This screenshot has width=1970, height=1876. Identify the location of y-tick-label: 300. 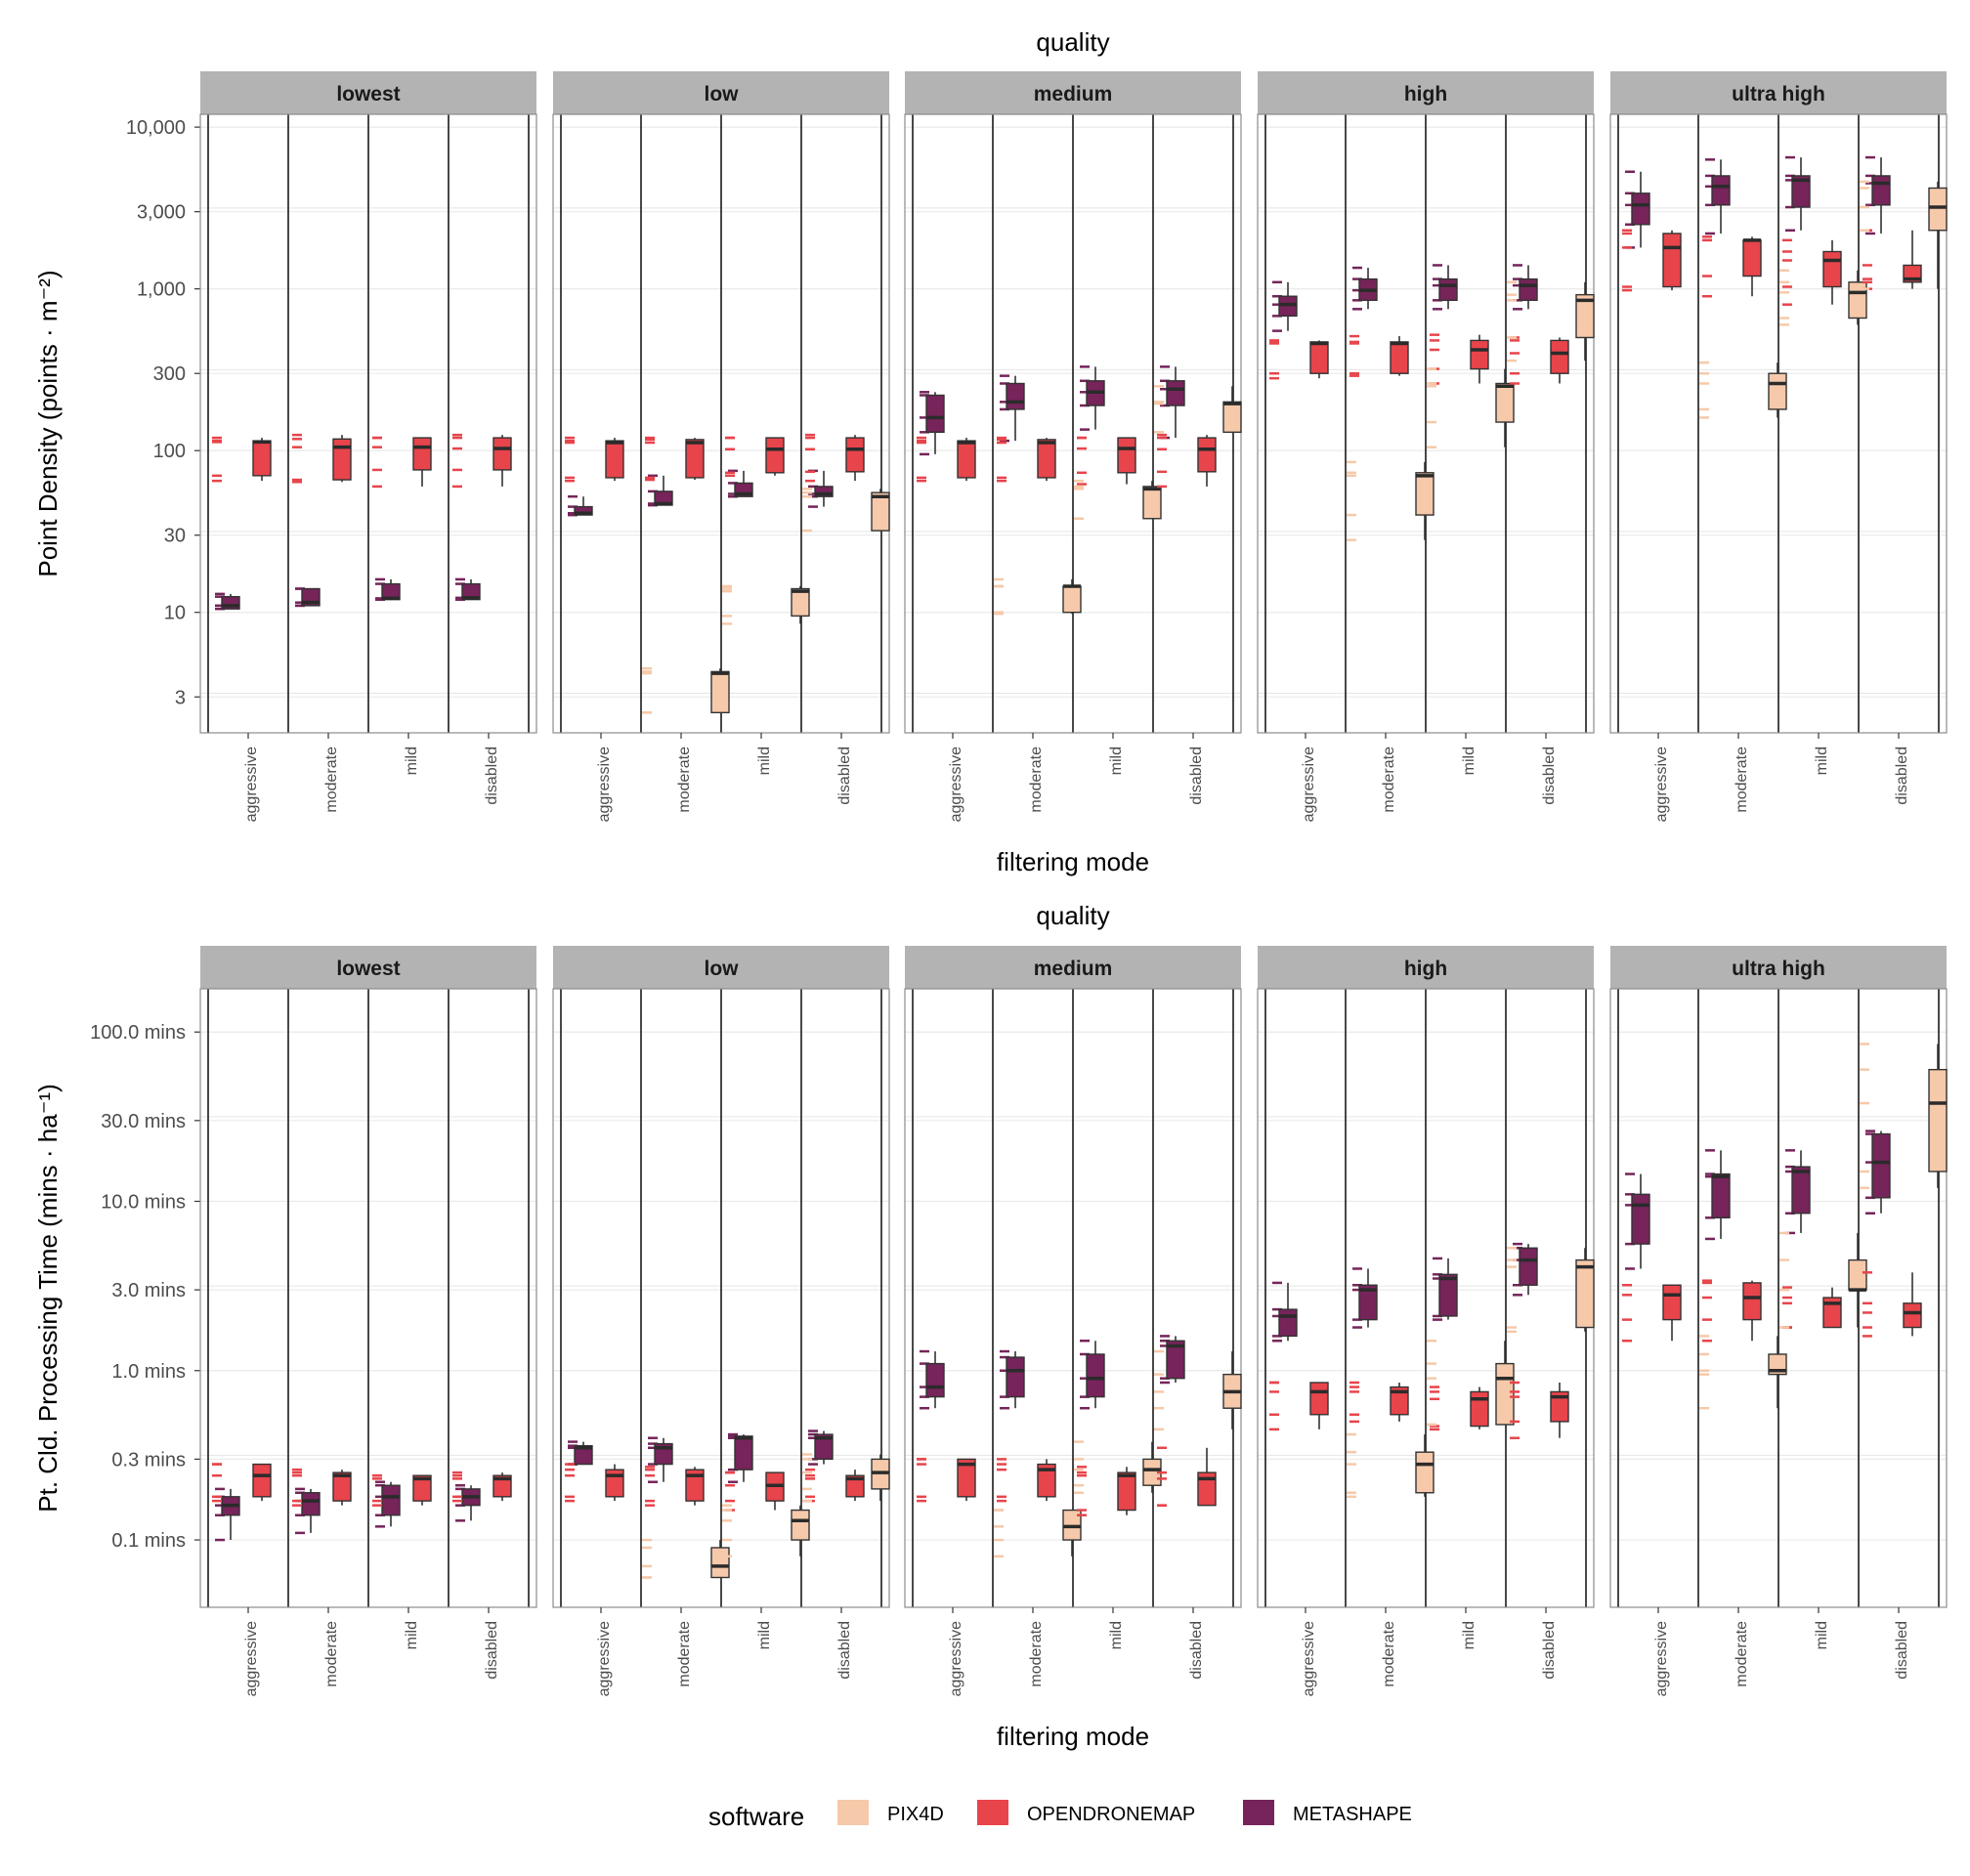
(169, 374).